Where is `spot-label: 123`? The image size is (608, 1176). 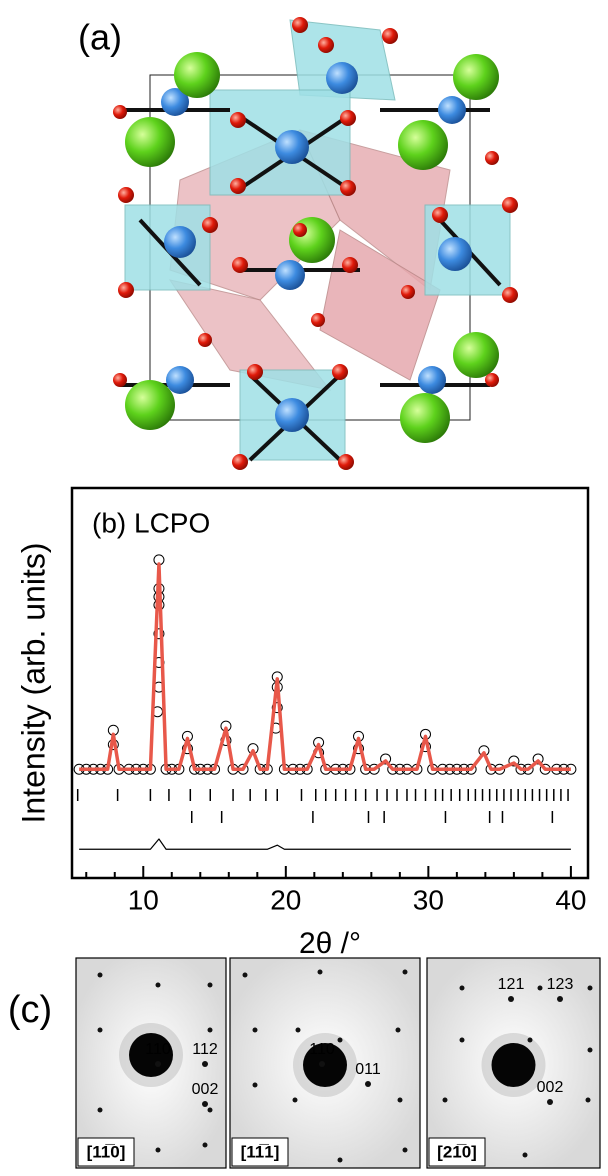 spot-label: 123 is located at coordinates (560, 984).